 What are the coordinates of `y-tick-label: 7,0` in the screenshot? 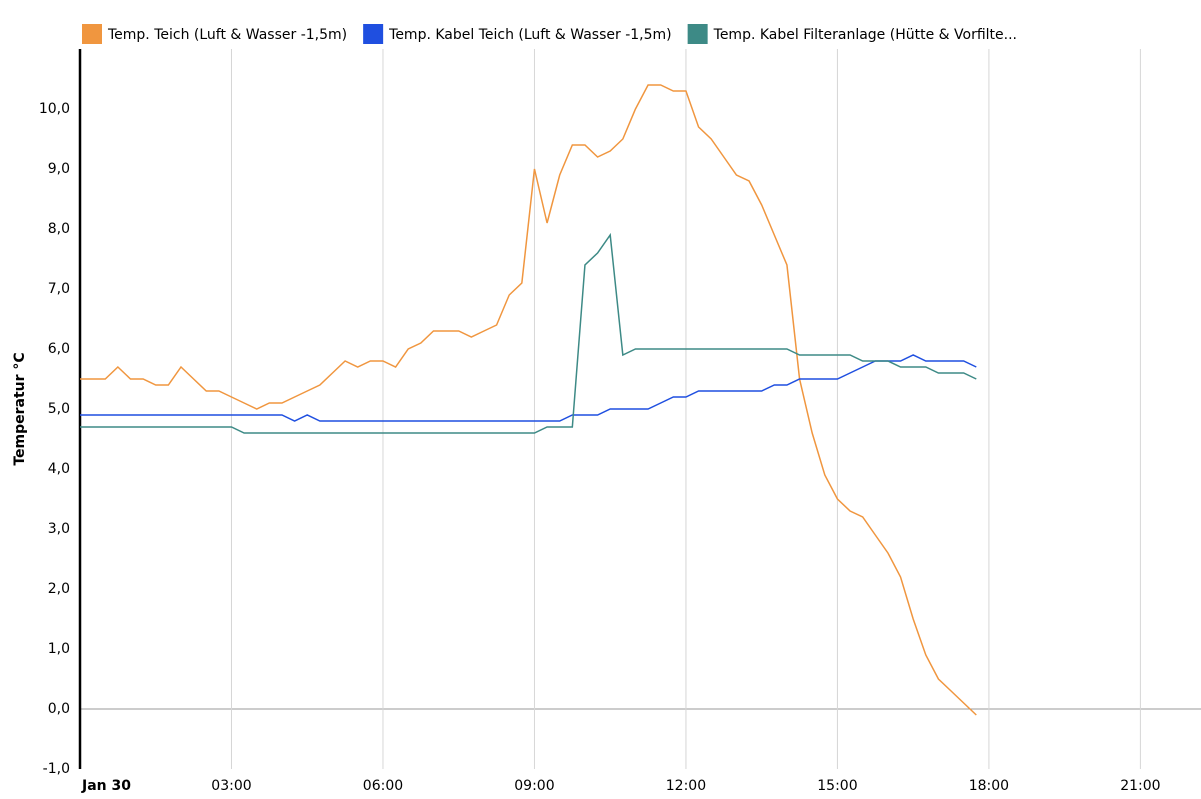 It's located at (59, 289).